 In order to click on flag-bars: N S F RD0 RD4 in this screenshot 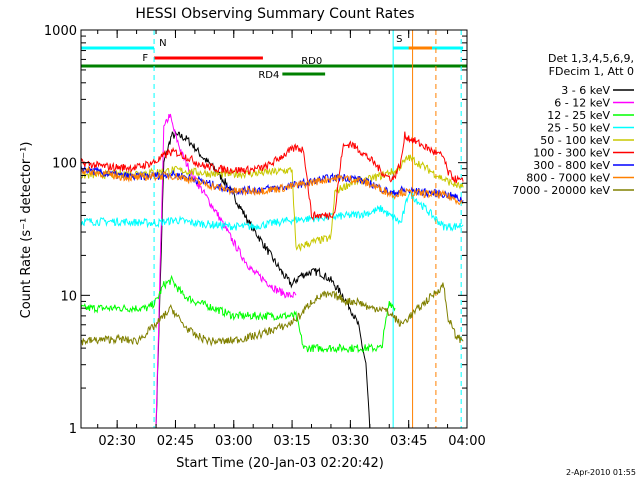, I will do `click(274, 57)`.